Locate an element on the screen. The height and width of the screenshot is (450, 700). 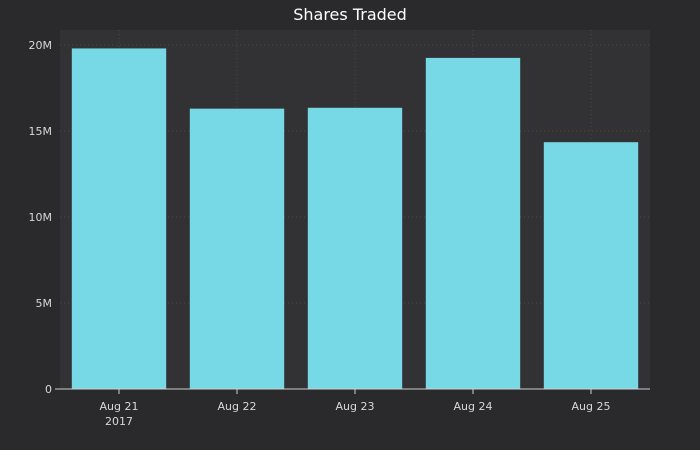
x-axis: Aug 21 2017 Aug 22 Aug 23 Aug 24 Aug 25 is located at coordinates (355, 408).